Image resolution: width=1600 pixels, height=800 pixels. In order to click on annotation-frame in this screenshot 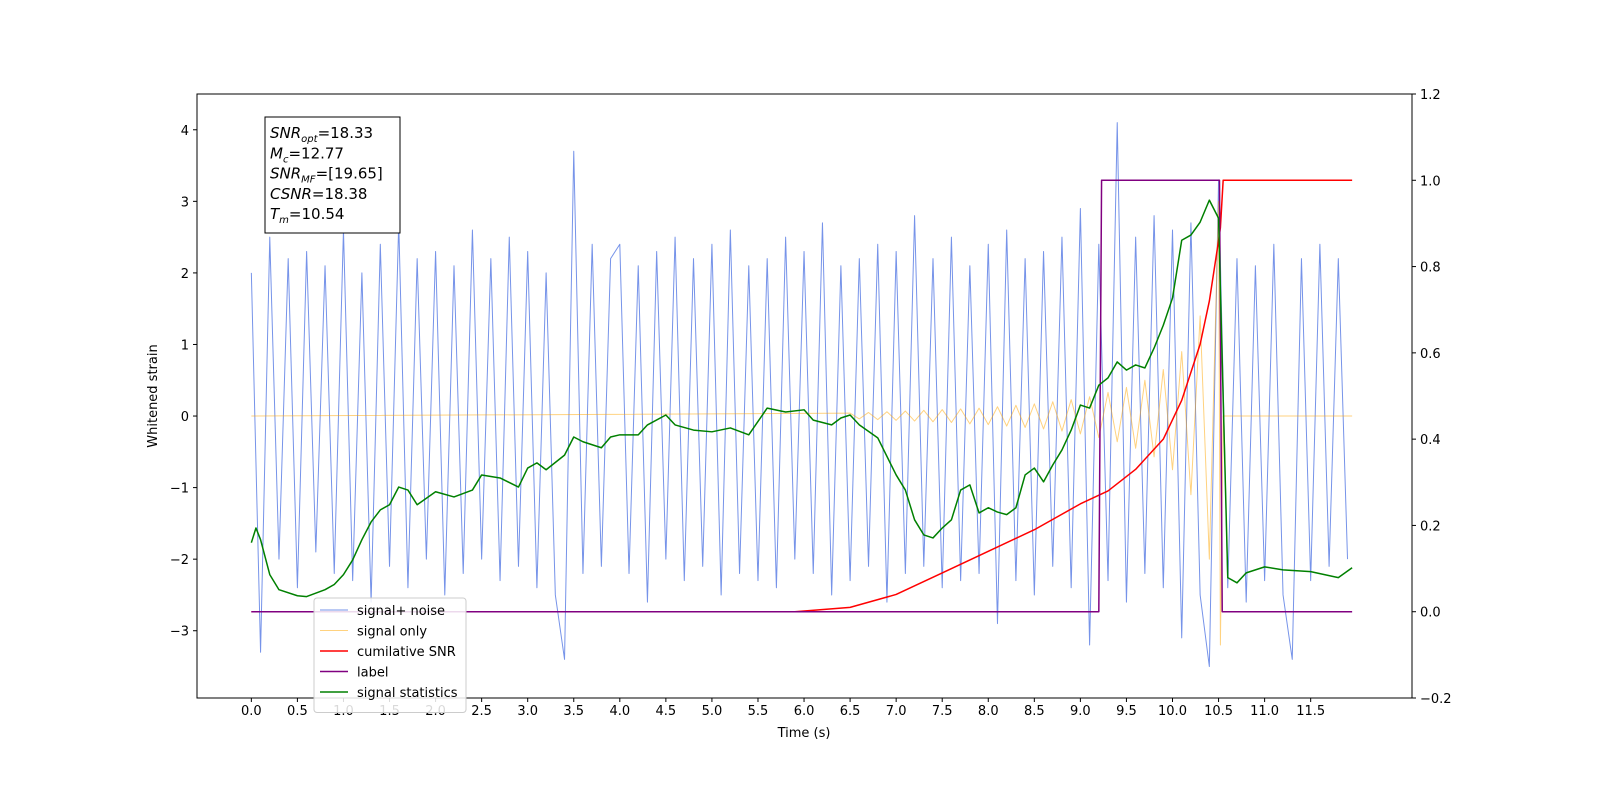, I will do `click(332, 175)`.